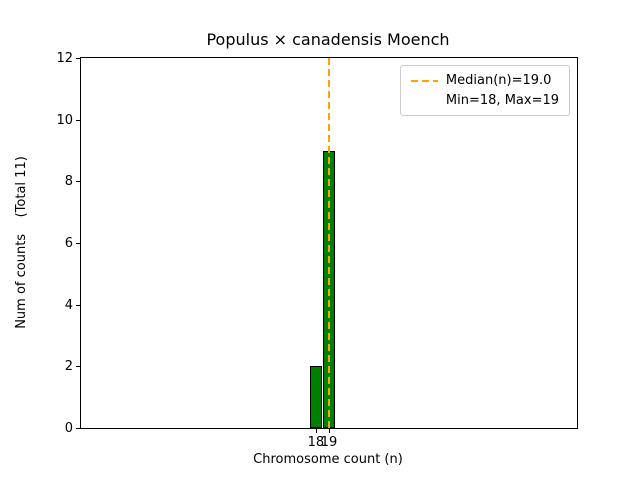 This screenshot has width=640, height=480. I want to click on chart-title: Populus × canadensis Moench, so click(328, 39).